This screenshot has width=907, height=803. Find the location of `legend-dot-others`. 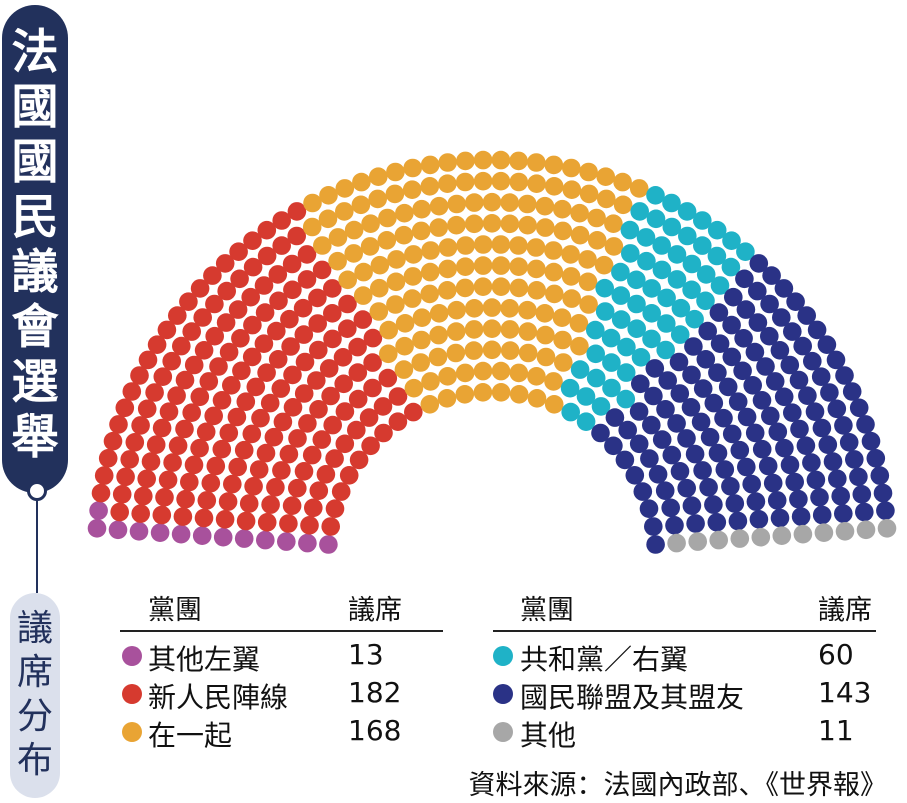

legend-dot-others is located at coordinates (503, 732).